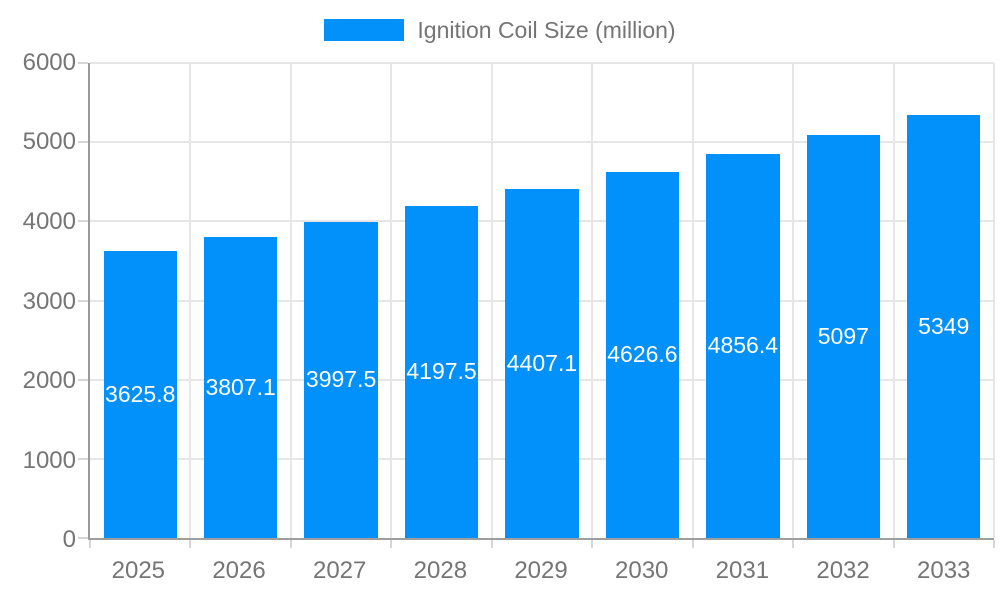  Describe the element at coordinates (364, 30) in the screenshot. I see `legend-swatch-icon` at that location.